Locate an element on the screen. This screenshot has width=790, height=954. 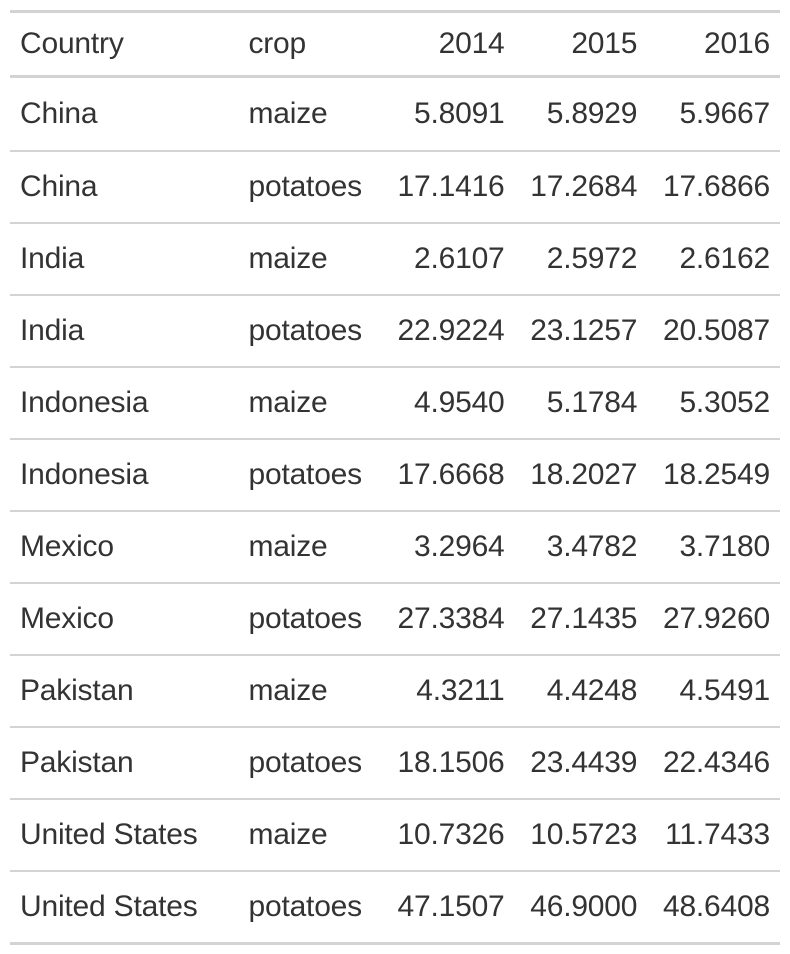
cell-2015: 23.1257 is located at coordinates (581, 330).